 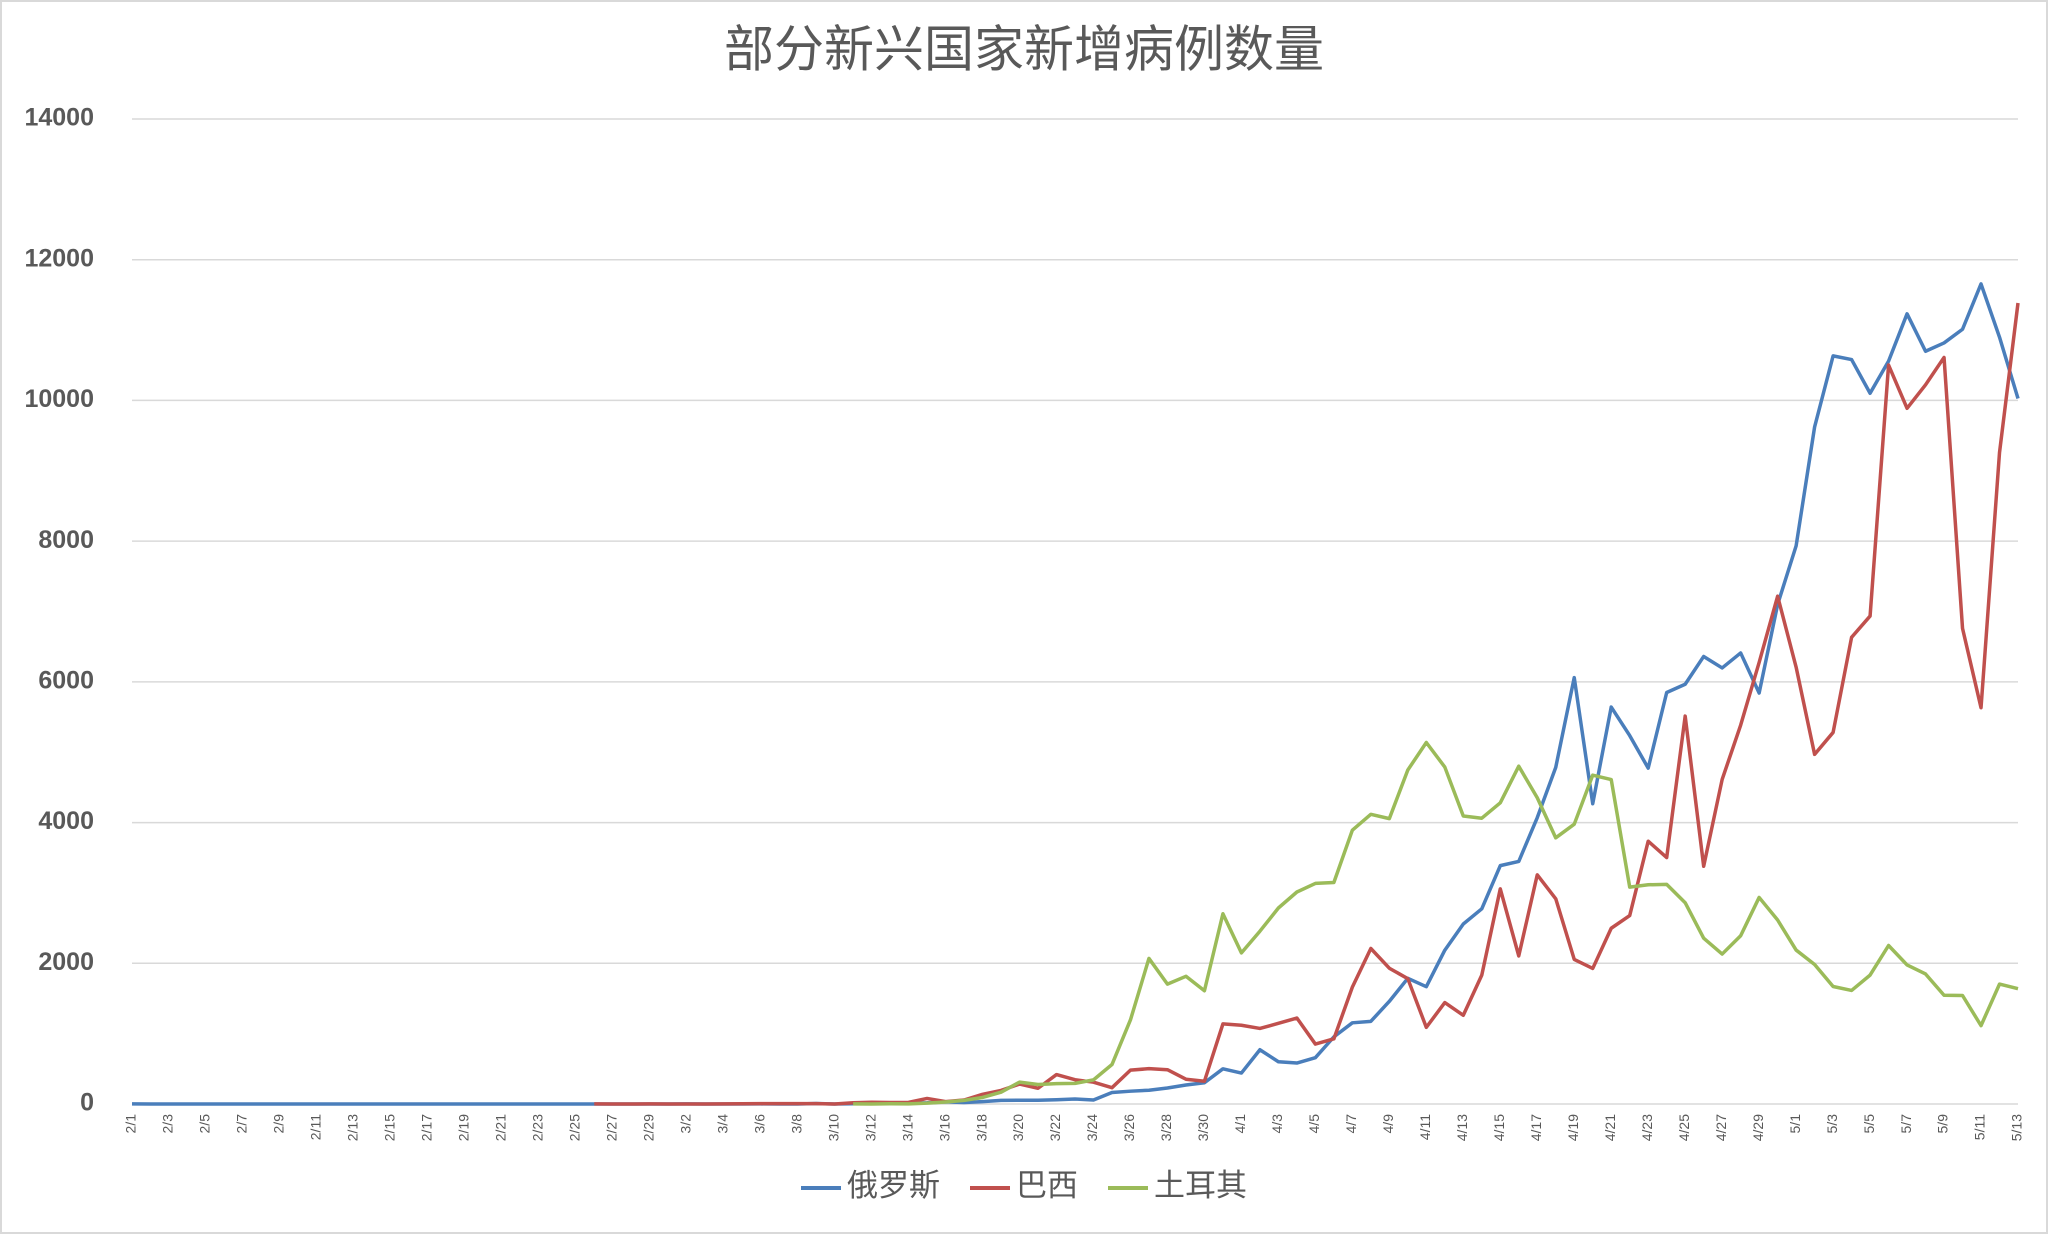 What do you see at coordinates (242, 1124) in the screenshot?
I see `x-tick-label: 2/7` at bounding box center [242, 1124].